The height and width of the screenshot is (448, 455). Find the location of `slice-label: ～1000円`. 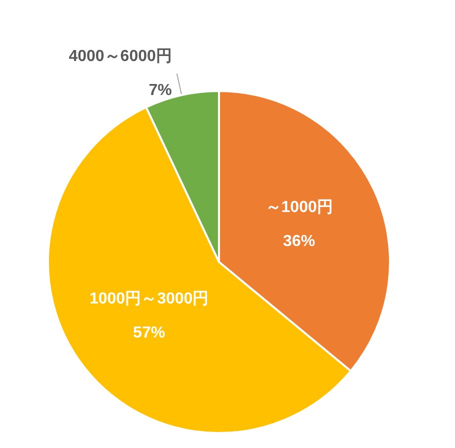

slice-label: ～1000円 is located at coordinates (299, 207).